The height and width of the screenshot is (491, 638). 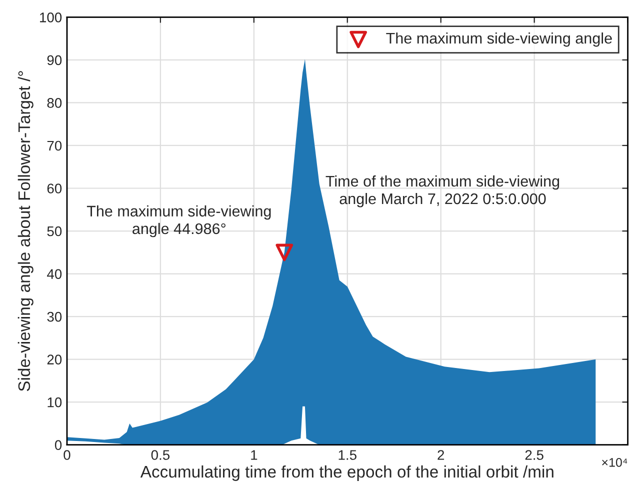 What do you see at coordinates (347, 455) in the screenshot?
I see `x-tick-label: 1.5` at bounding box center [347, 455].